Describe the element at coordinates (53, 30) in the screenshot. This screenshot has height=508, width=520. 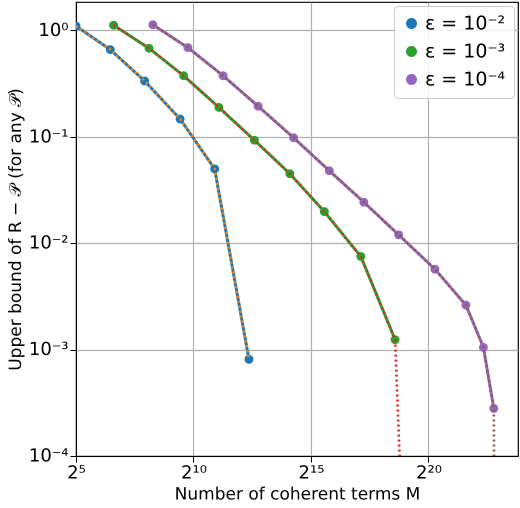
I see `y-tick-label: 10⁰` at that location.